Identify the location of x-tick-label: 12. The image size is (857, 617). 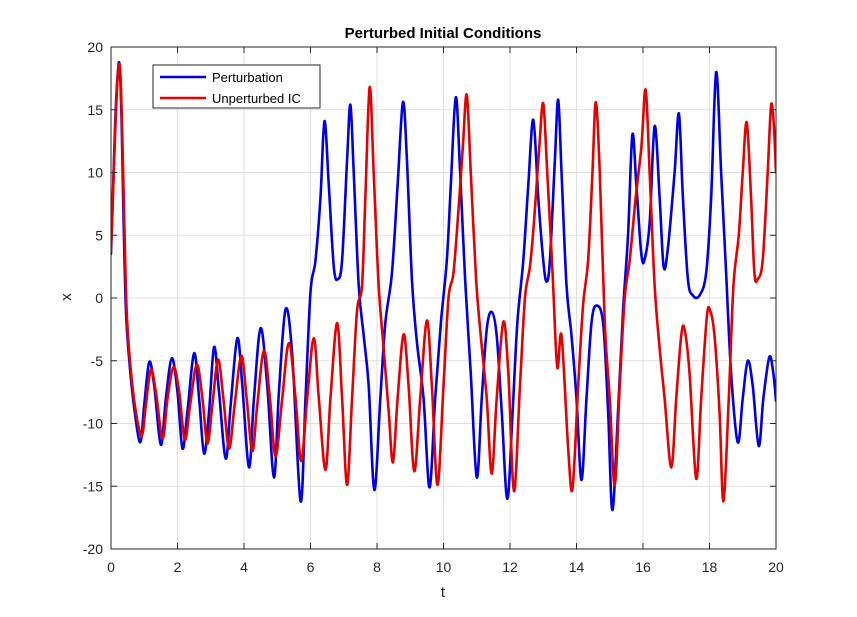
(510, 567).